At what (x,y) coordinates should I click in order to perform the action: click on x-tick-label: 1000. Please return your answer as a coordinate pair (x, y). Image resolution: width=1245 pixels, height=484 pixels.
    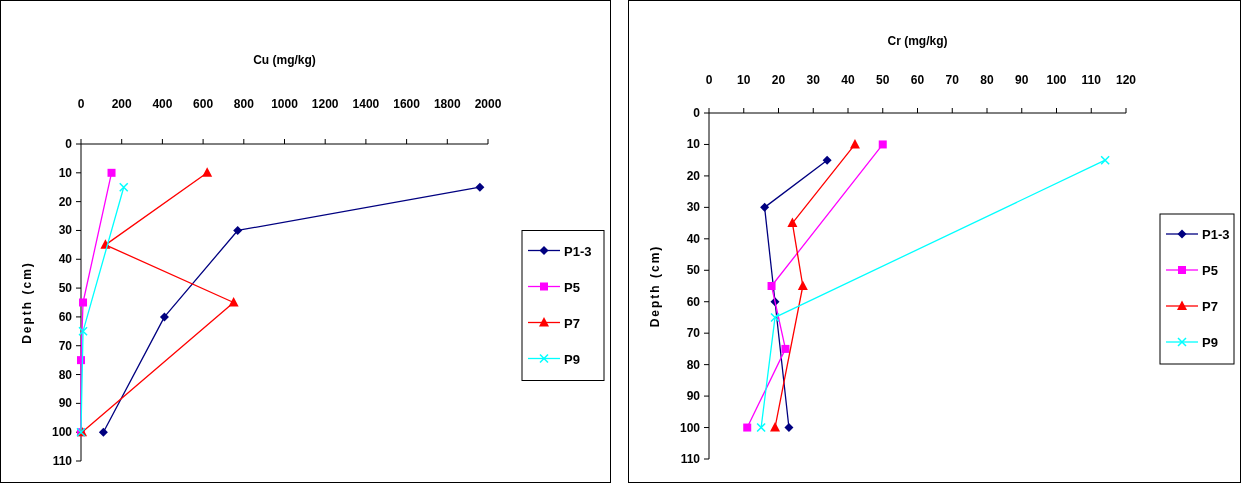
    Looking at the image, I should click on (285, 104).